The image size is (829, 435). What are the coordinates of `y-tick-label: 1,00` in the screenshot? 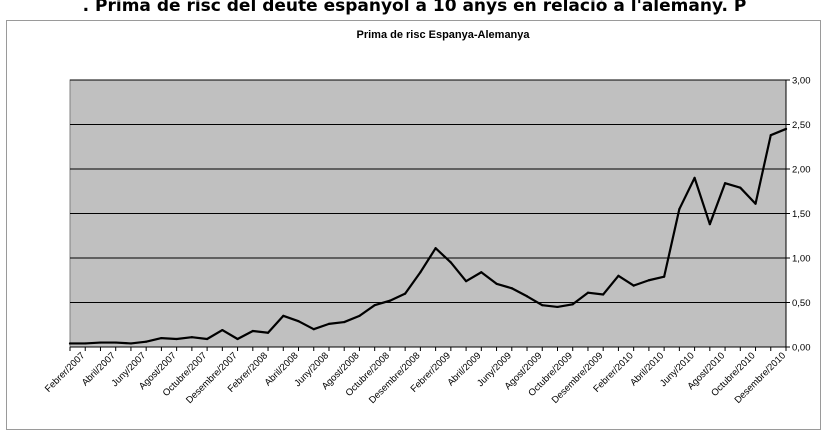 It's located at (801, 259).